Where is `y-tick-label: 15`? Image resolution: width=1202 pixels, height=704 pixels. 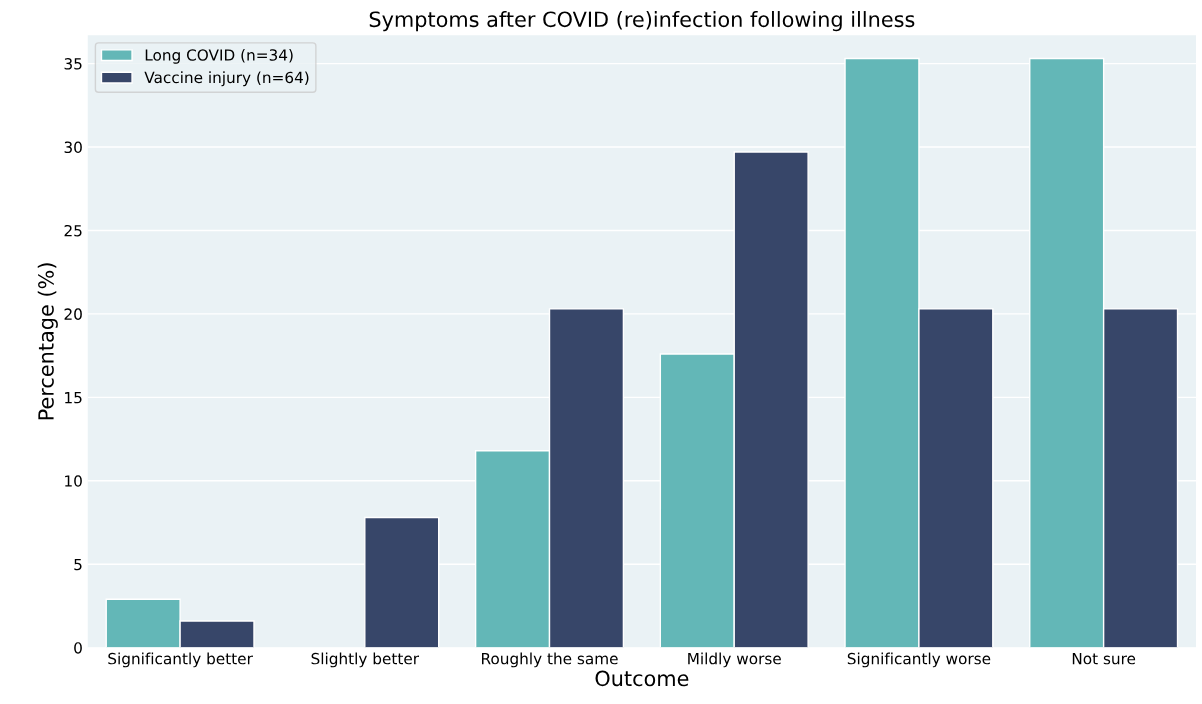
y-tick-label: 15 is located at coordinates (73, 398).